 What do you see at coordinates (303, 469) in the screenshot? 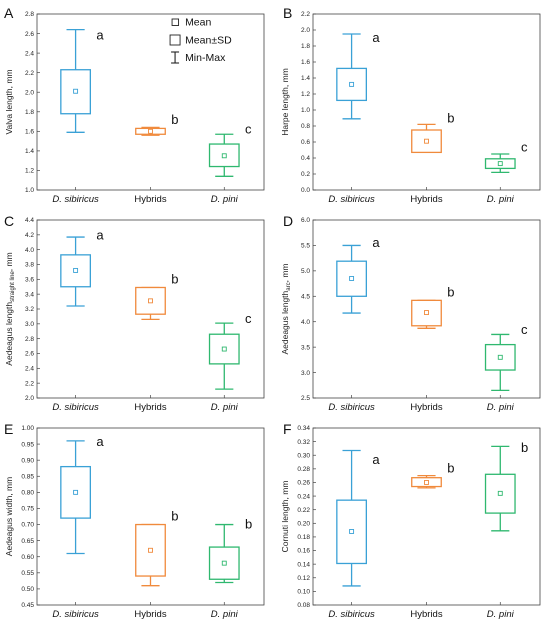
I see `y-tick-label: 0.28` at bounding box center [303, 469].